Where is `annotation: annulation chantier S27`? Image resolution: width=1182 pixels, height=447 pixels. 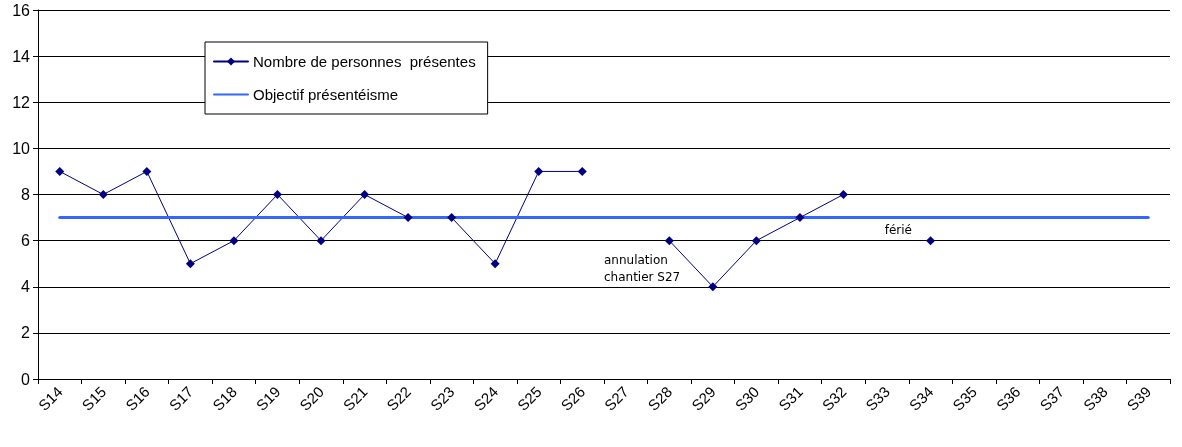
annotation: annulation chantier S27 is located at coordinates (642, 269).